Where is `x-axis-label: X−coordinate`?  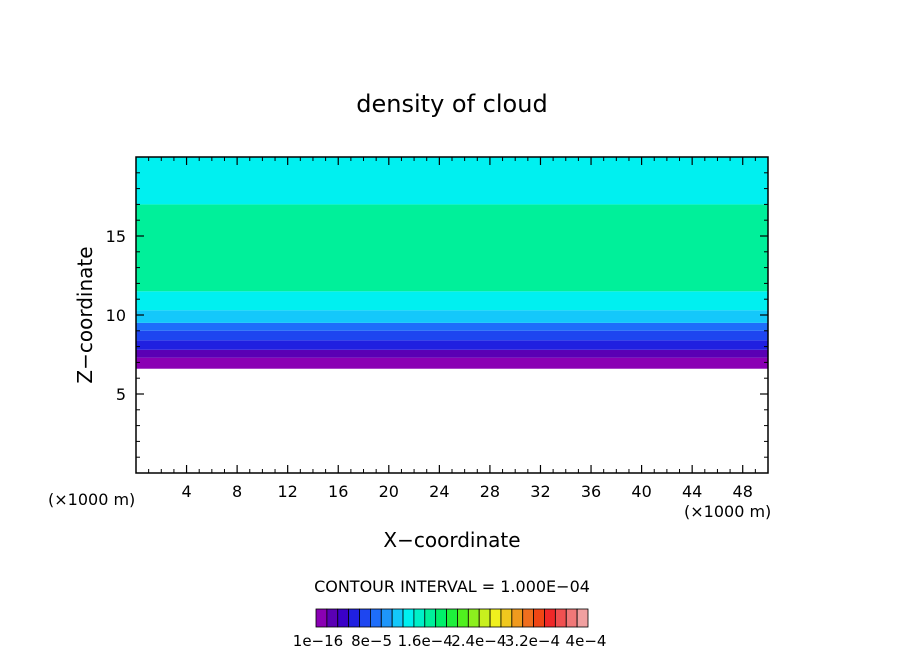
x-axis-label: X−coordinate is located at coordinates (451, 540).